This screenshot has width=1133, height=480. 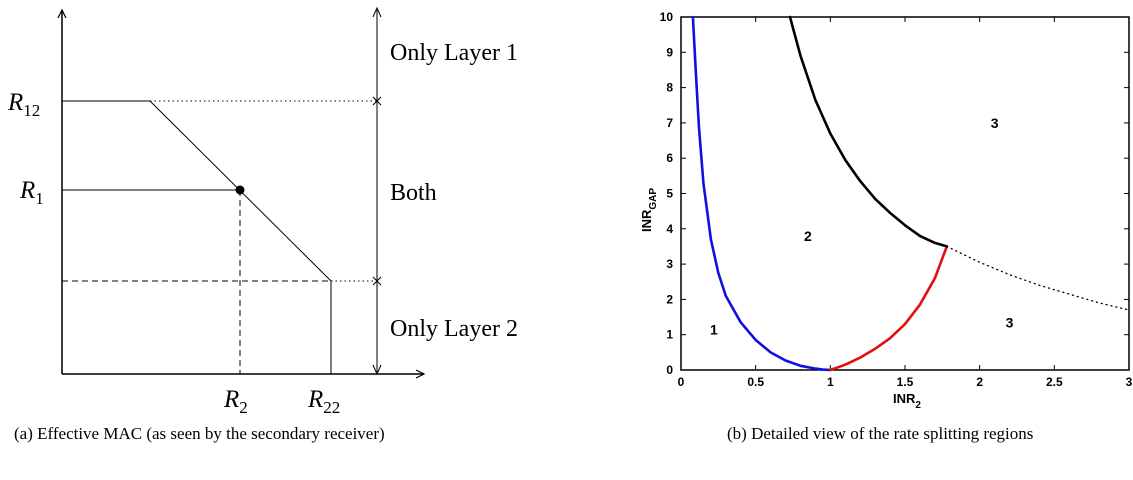 I want to click on r12-label: R12, so click(x=23, y=104).